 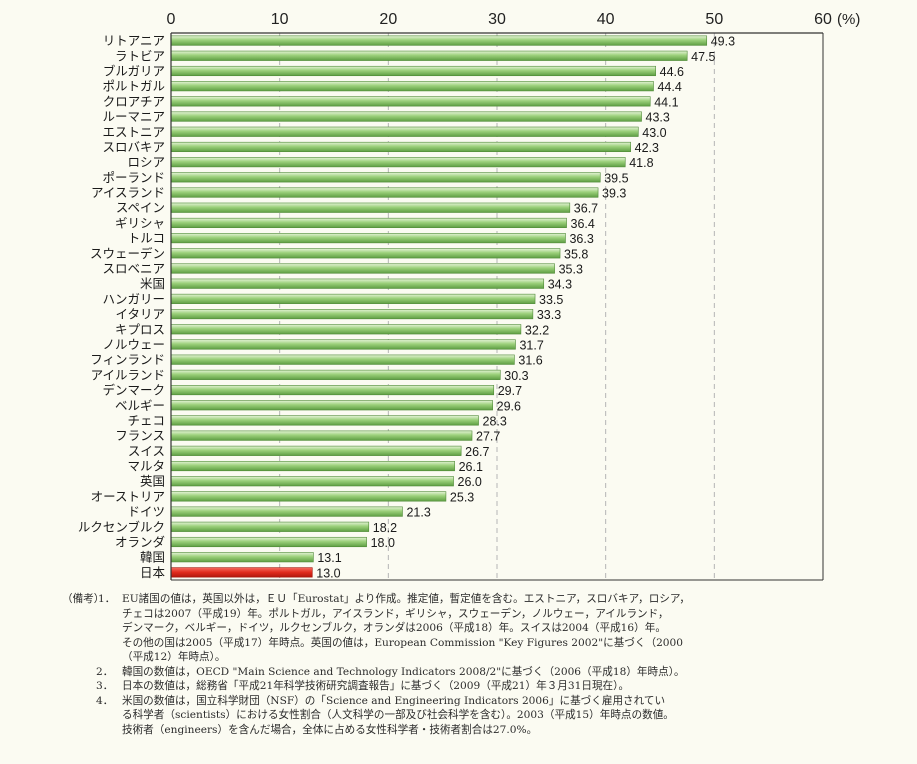 I want to click on data-label: 36.7, so click(x=586, y=209).